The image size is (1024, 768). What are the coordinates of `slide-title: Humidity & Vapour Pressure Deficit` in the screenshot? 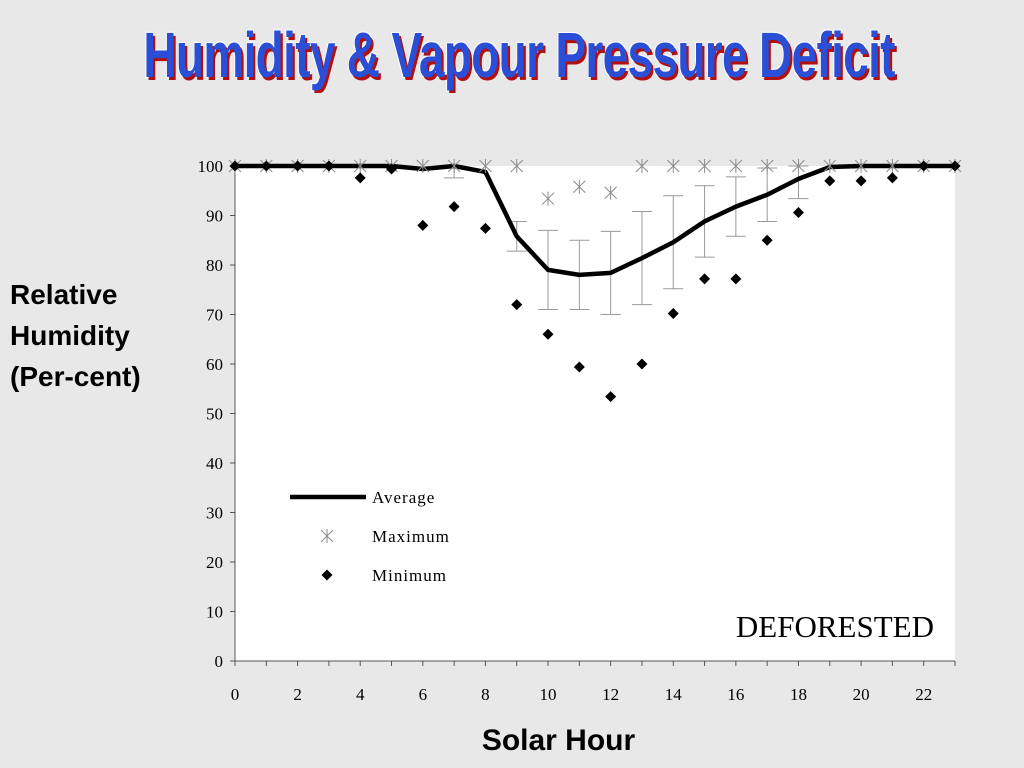 It's located at (519, 55).